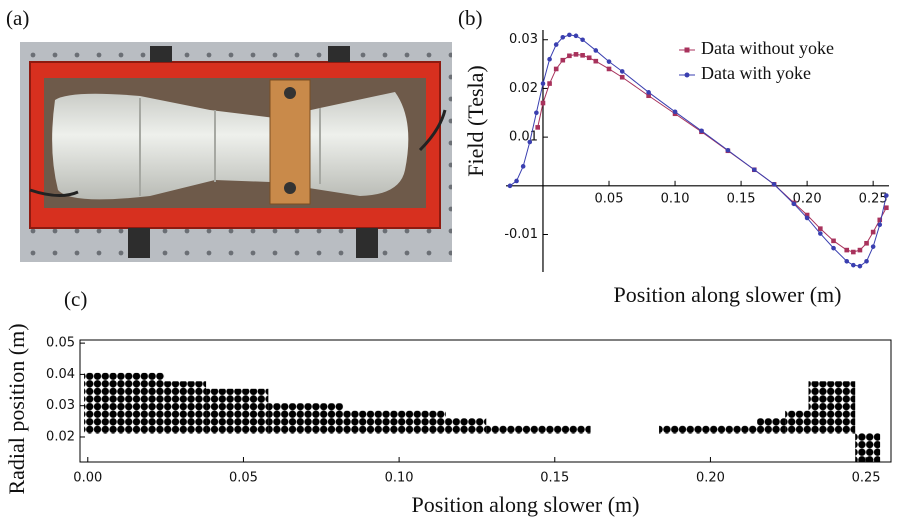  Describe the element at coordinates (60, 343) in the screenshot. I see `y-tick-label: 0.05` at that location.